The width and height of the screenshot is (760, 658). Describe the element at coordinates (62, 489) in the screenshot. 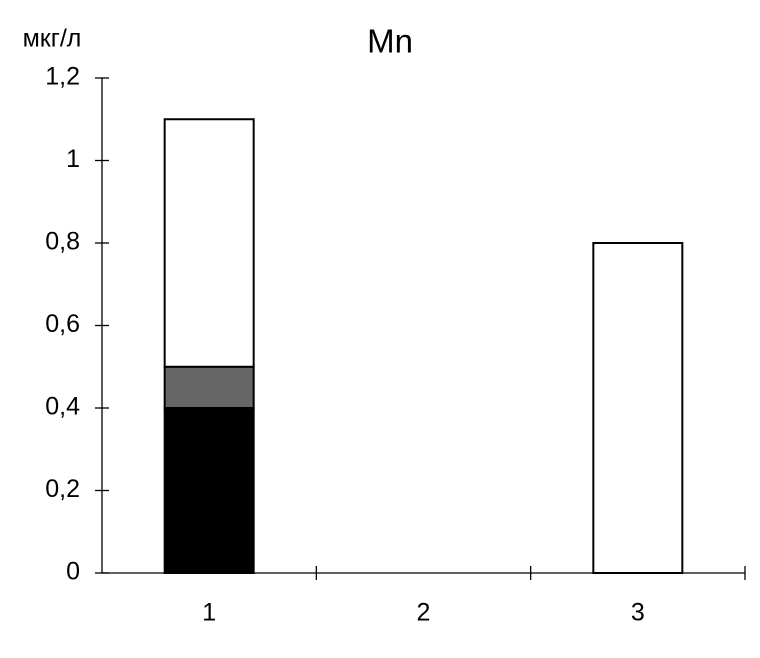

I see `y-tick-label: 0,2` at that location.